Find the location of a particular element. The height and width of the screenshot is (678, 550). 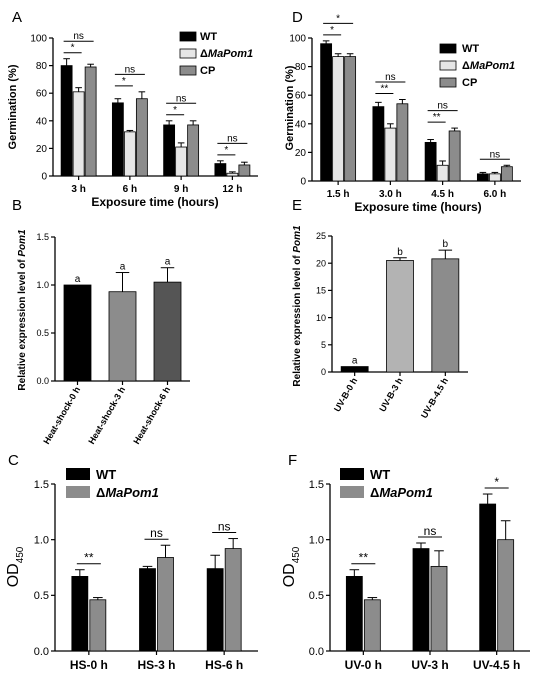

x-tick-label-B: Heat-shock-6 h is located at coordinates (151, 415).